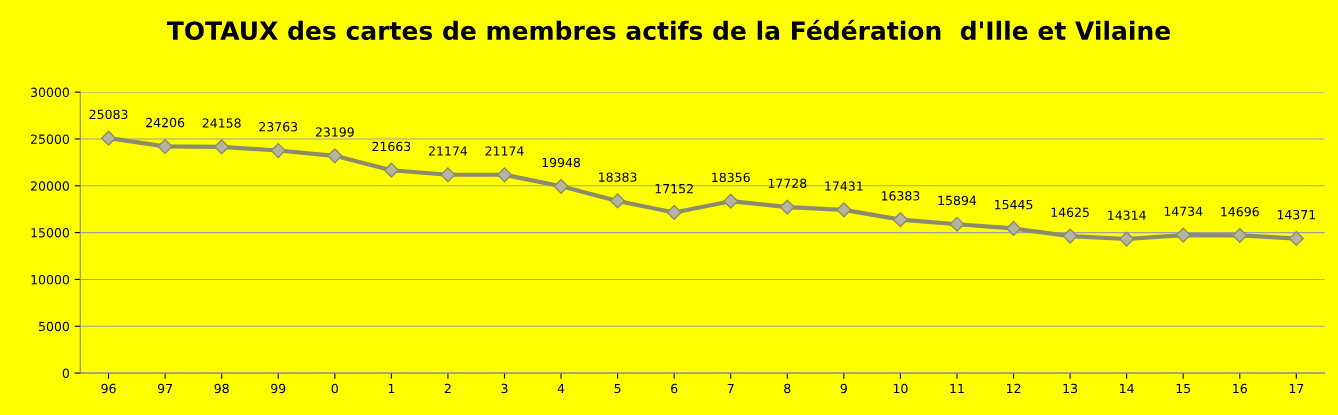 The height and width of the screenshot is (415, 1338). Describe the element at coordinates (787, 183) in the screenshot. I see `data-label: 17728` at that location.